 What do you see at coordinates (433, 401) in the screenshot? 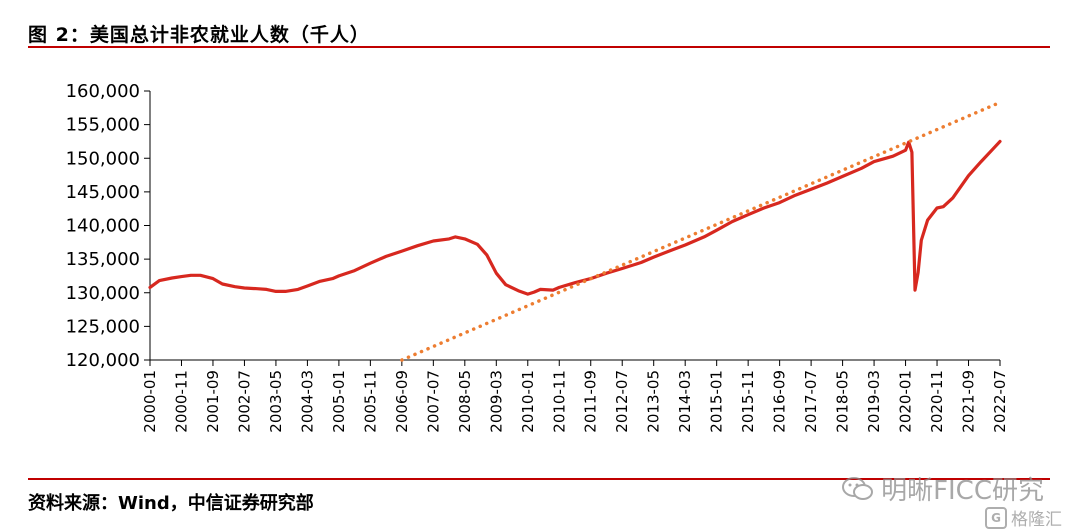
I see `x-tick-label: 2007-07` at bounding box center [433, 401].